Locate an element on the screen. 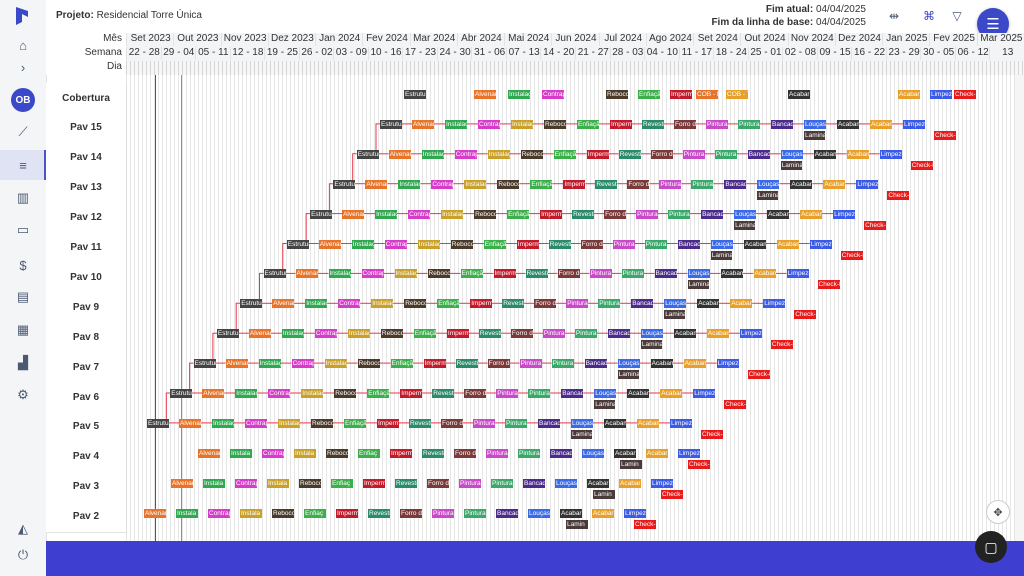 This screenshot has width=1024, height=576. bell-icon: ◭ is located at coordinates (23, 528).